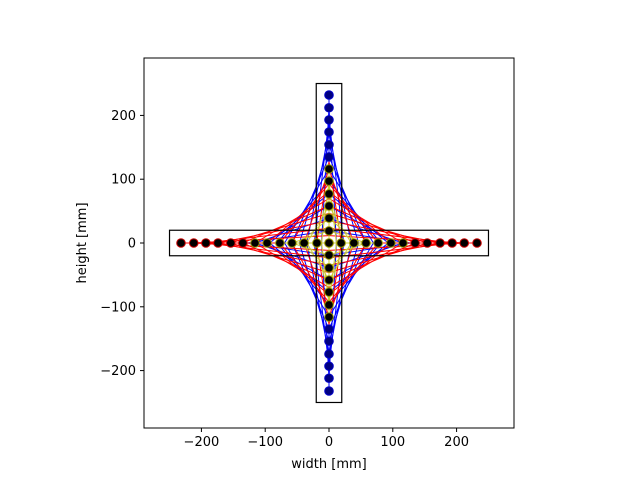 The width and height of the screenshot is (640, 480). What do you see at coordinates (123, 180) in the screenshot?
I see `y-tick-label: 100` at bounding box center [123, 180].